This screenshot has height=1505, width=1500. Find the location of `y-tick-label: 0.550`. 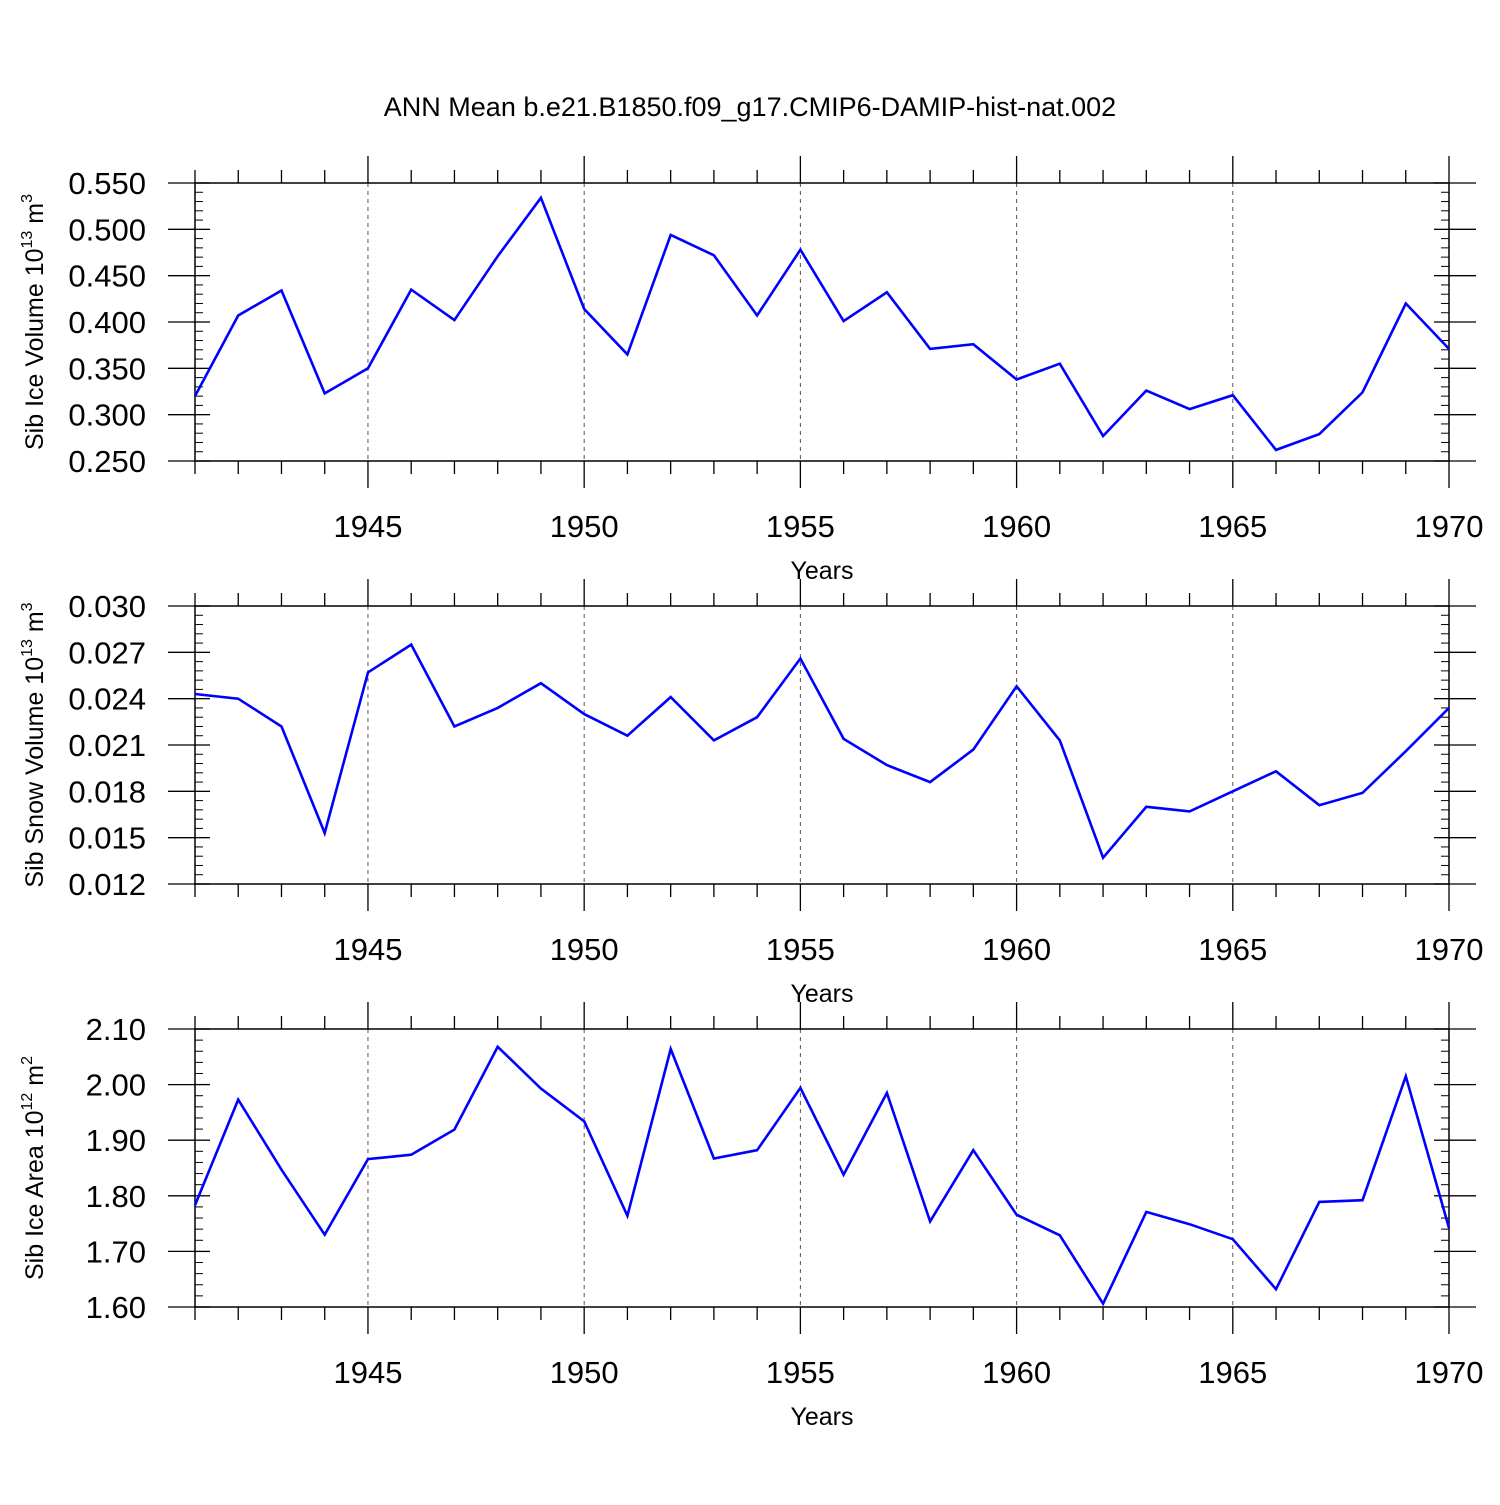

y-tick-label: 0.550 is located at coordinates (107, 183).